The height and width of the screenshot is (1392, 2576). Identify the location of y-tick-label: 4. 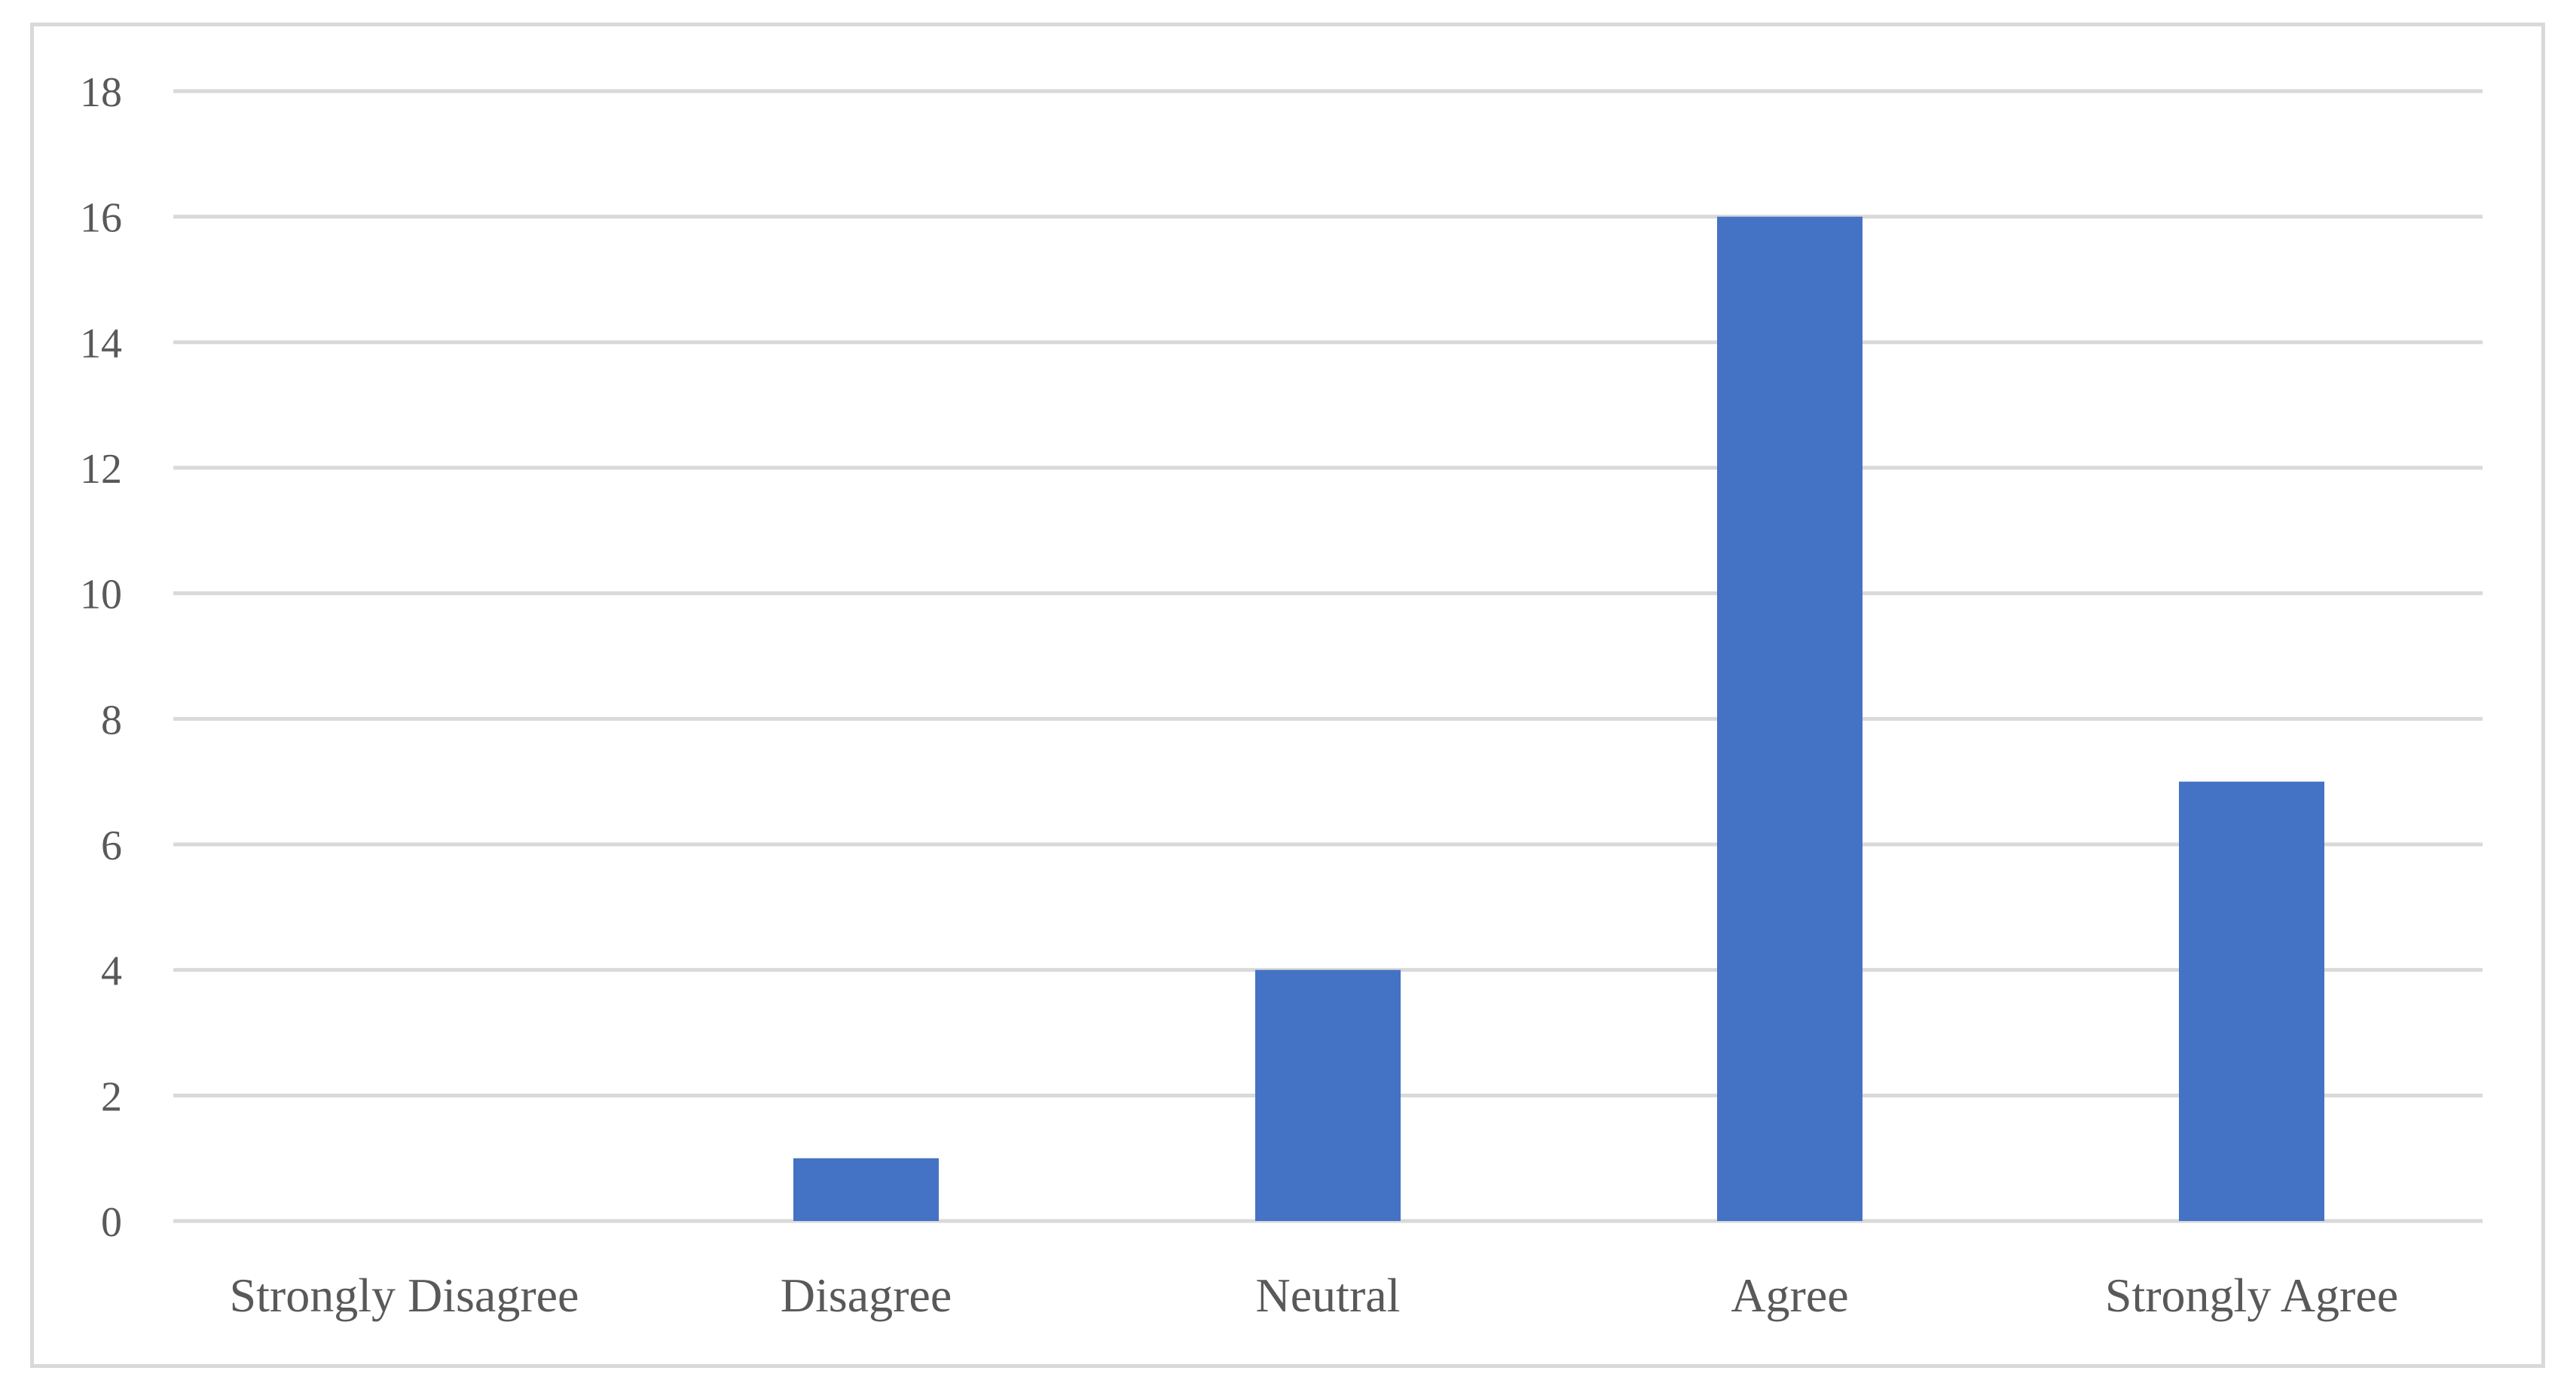
(111, 971).